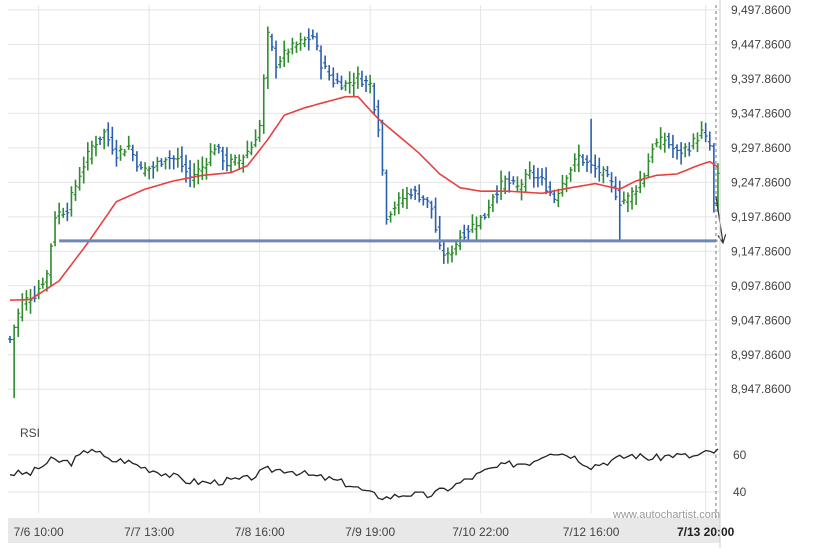 Image resolution: width=822 pixels, height=553 pixels. Describe the element at coordinates (39, 532) in the screenshot. I see `x-tick-label: 7/6 10:00` at that location.